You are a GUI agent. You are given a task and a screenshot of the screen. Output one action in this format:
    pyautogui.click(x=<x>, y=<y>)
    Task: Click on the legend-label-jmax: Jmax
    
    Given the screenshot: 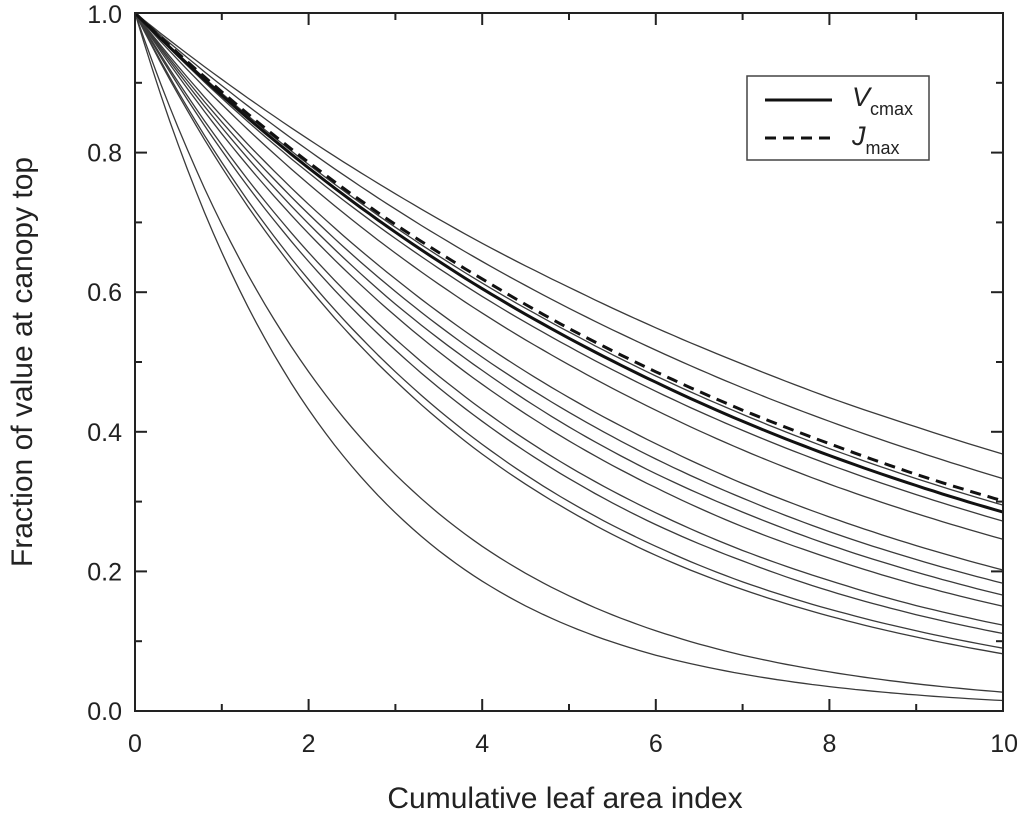 What is the action you would take?
    pyautogui.click(x=875, y=139)
    